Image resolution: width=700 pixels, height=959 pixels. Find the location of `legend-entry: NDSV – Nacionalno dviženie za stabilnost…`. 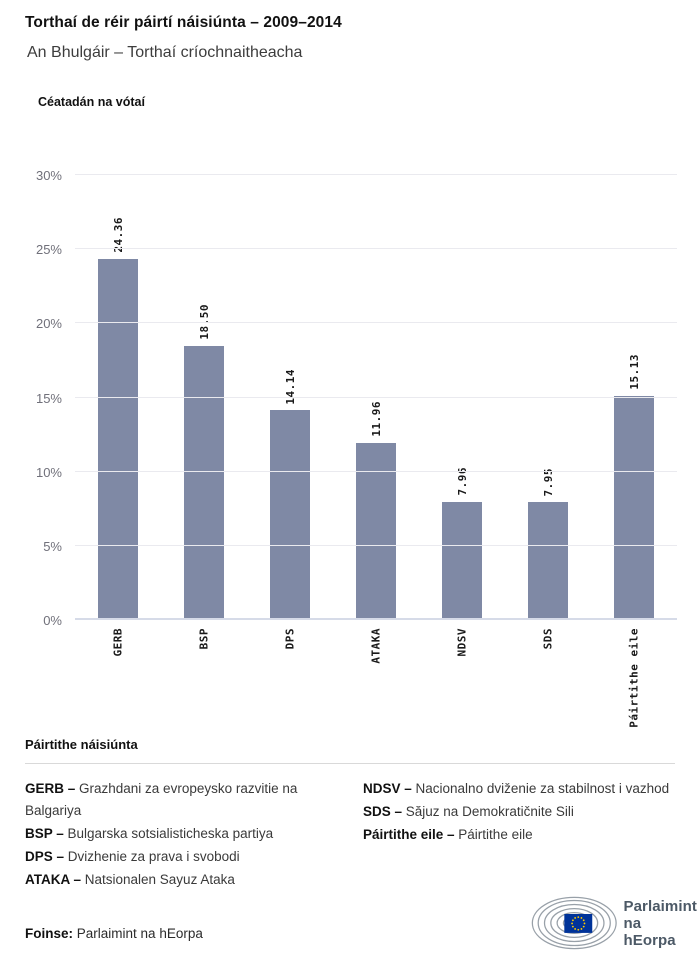

legend-entry: NDSV – Nacionalno dviženie za stabilnost… is located at coordinates (519, 789).